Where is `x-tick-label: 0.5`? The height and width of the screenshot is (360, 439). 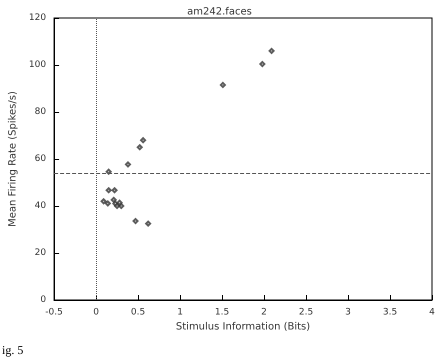 x-tick-label: 0.5 is located at coordinates (138, 313).